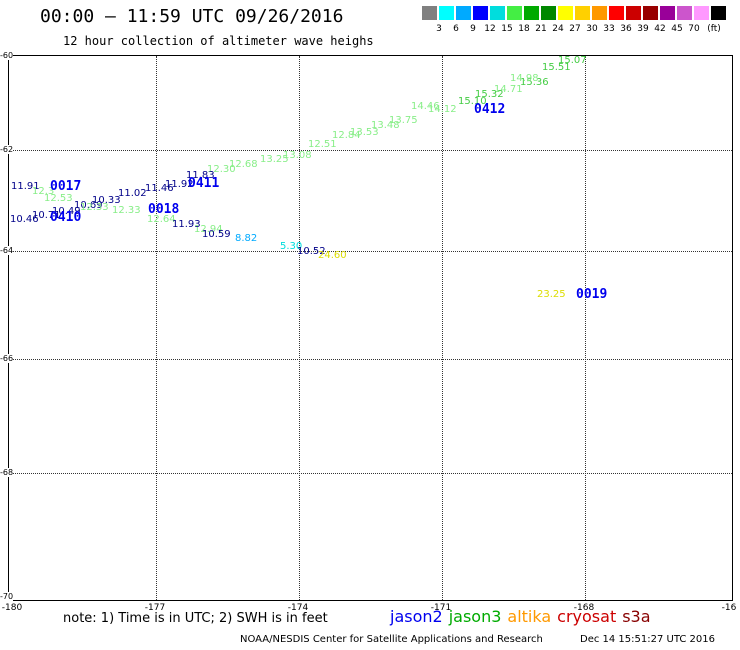 This screenshot has width=740, height=650. Describe the element at coordinates (88, 205) in the screenshot. I see `wave-height-label: 10.69` at that location.